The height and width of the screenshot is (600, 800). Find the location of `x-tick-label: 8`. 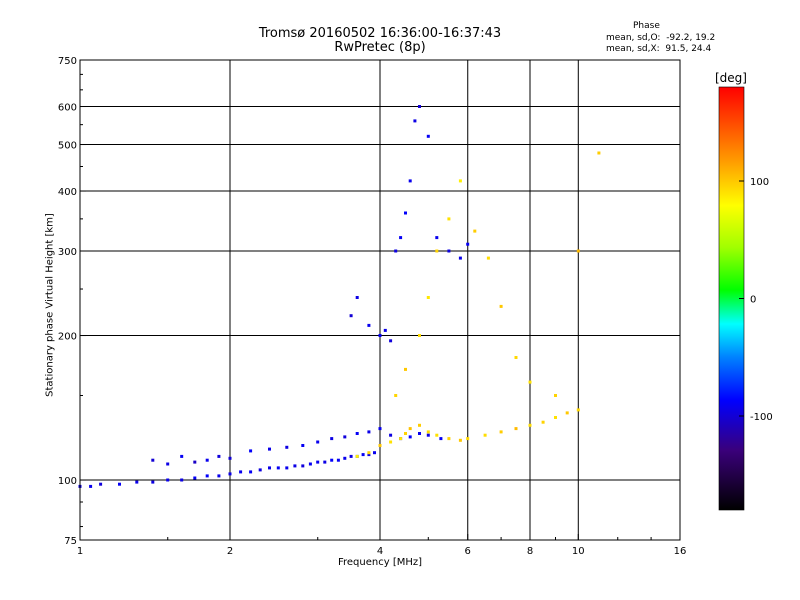

x-tick-label: 8 is located at coordinates (530, 551).